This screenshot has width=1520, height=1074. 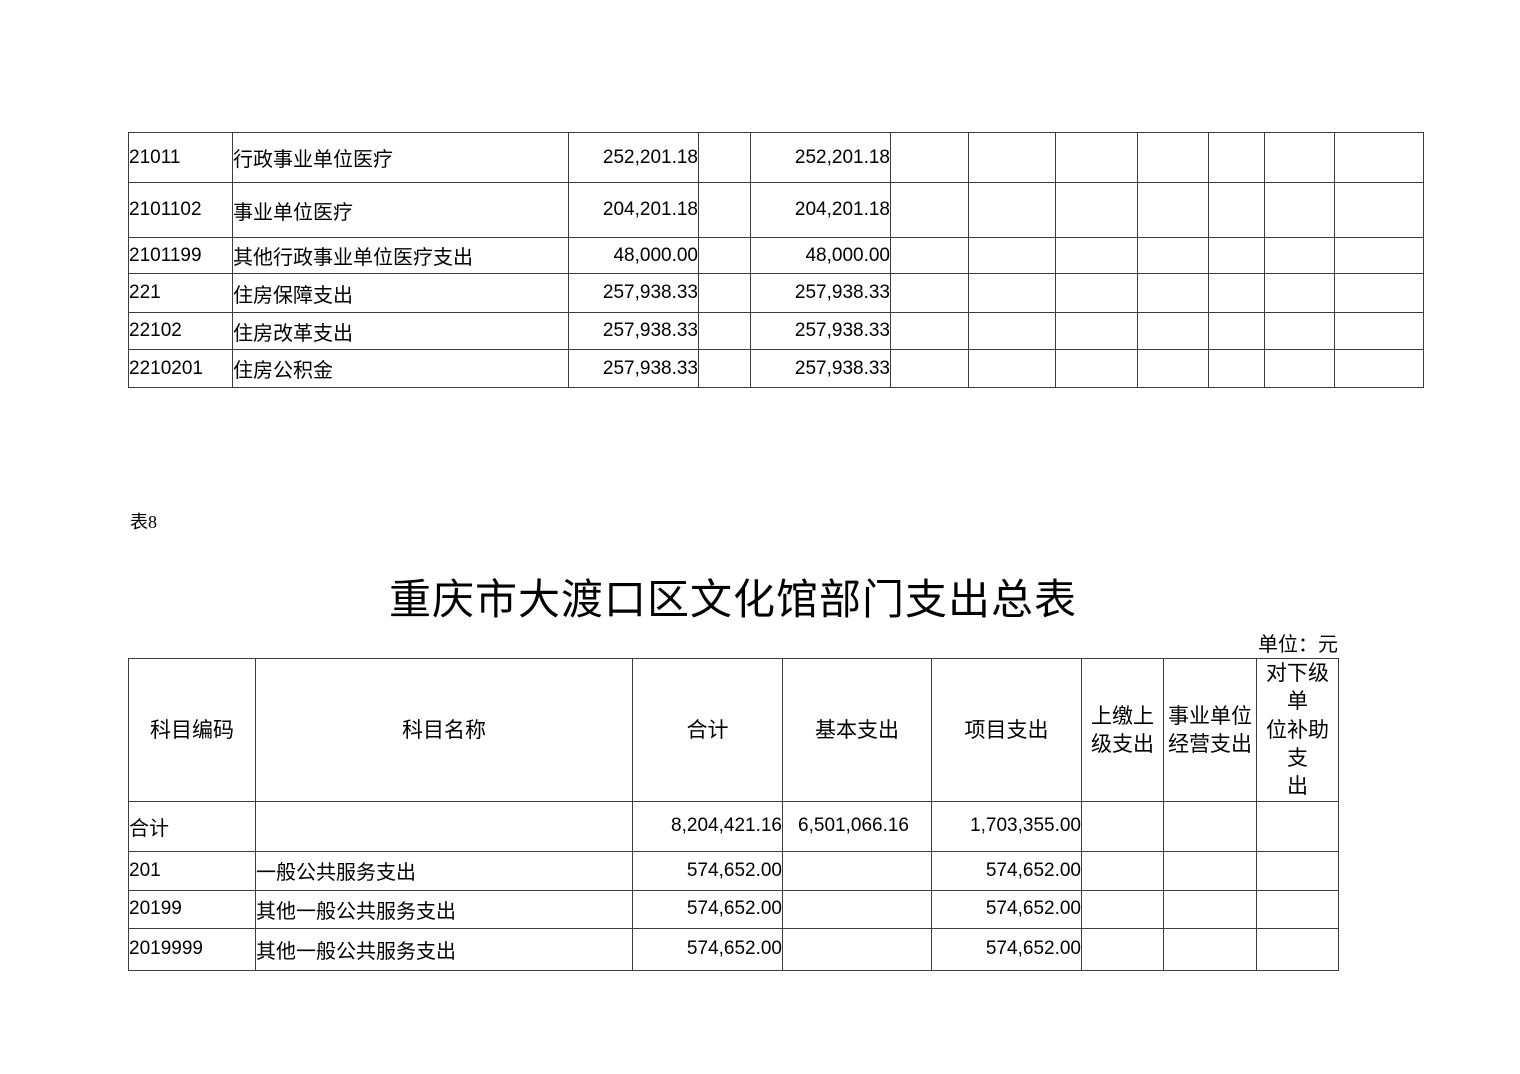 I want to click on code-cell: 2019999, so click(x=192, y=949).